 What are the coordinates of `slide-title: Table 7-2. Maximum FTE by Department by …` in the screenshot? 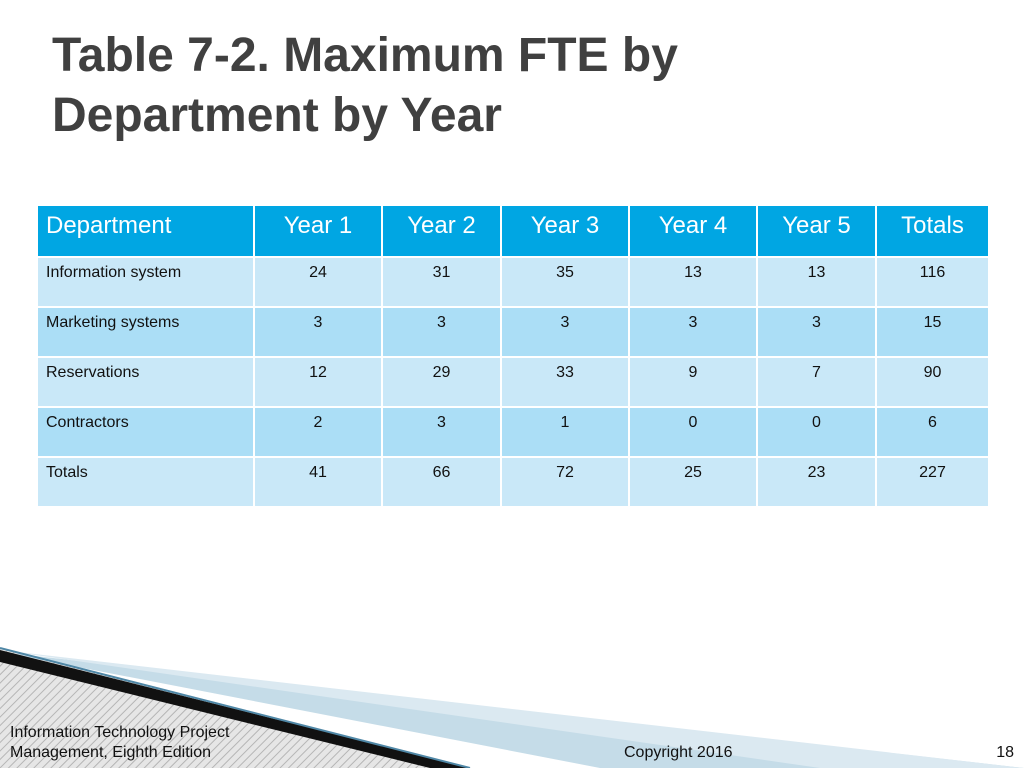 It's located at (502, 86).